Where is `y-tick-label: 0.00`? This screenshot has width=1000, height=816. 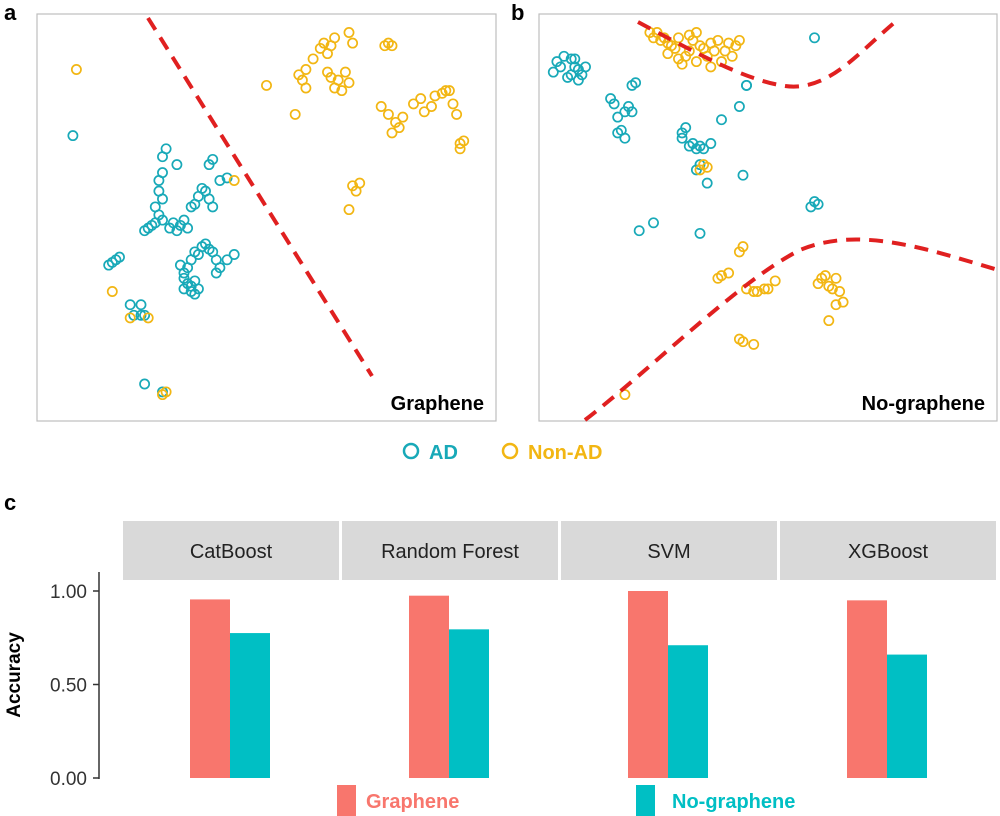
y-tick-label: 0.00 is located at coordinates (68, 779).